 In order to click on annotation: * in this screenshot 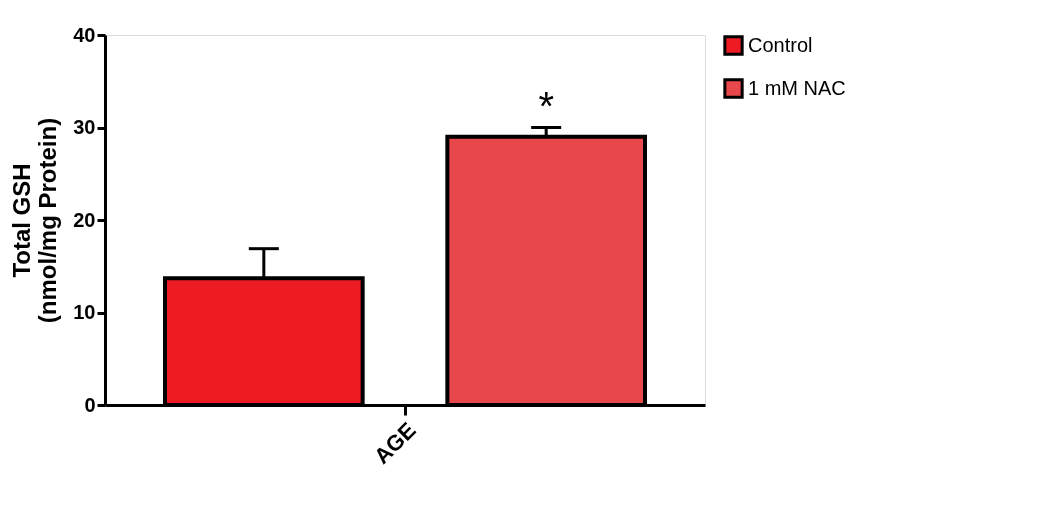, I will do `click(546, 105)`.